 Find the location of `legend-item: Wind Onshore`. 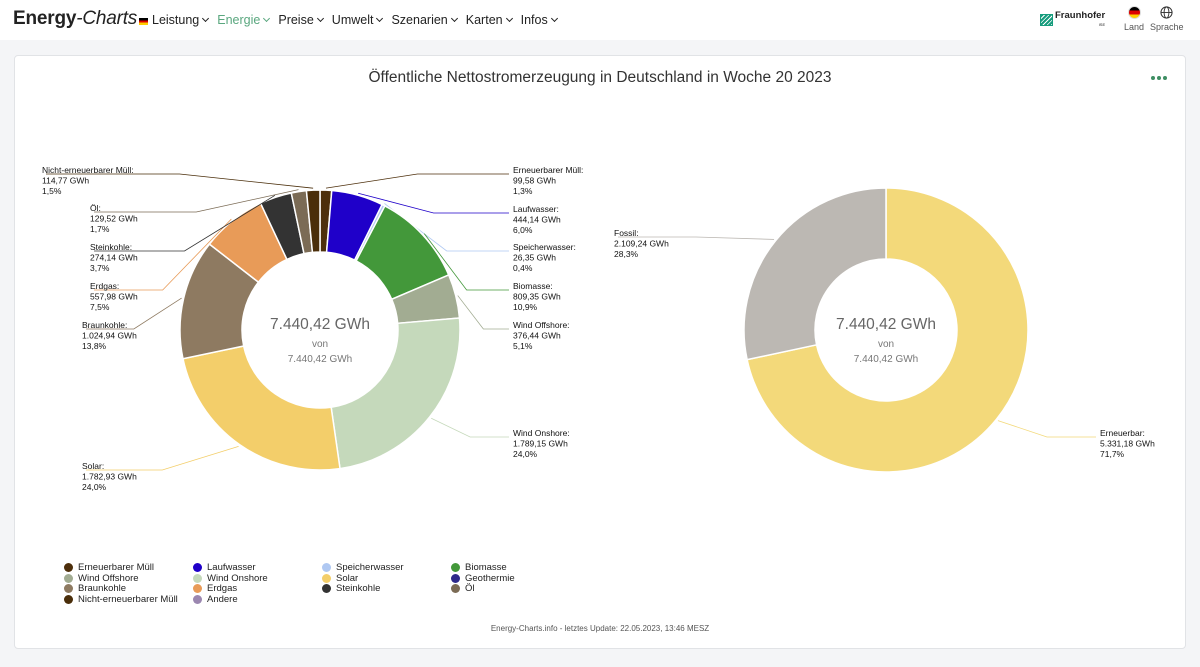

legend-item: Wind Onshore is located at coordinates (230, 578).